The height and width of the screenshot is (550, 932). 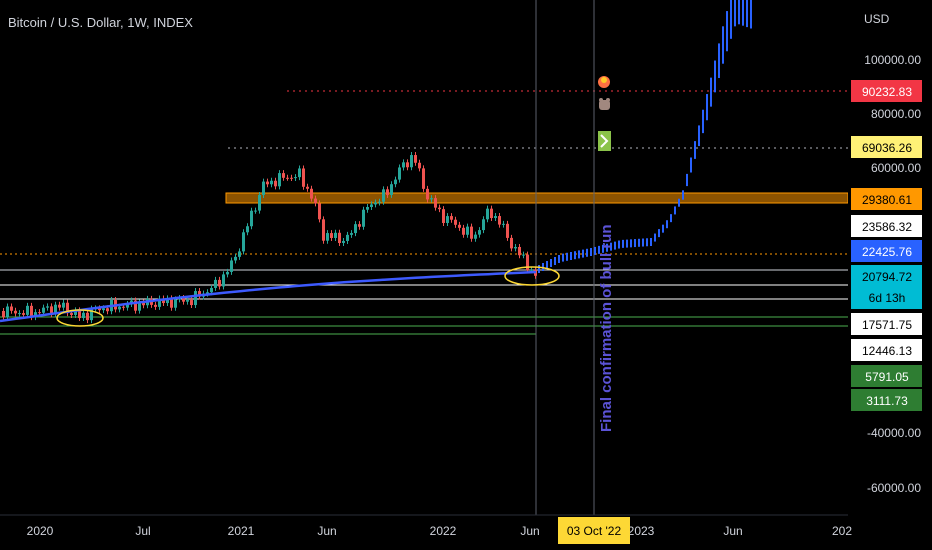 What do you see at coordinates (886, 226) in the screenshot?
I see `price-tag: 23586.32` at bounding box center [886, 226].